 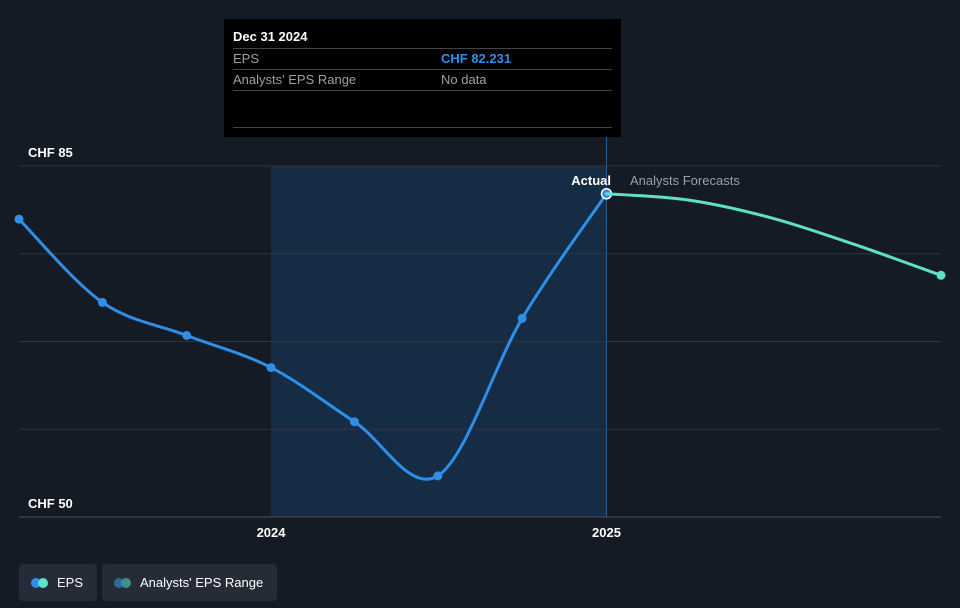 I want to click on tooltip-divider, so click(x=422, y=127).